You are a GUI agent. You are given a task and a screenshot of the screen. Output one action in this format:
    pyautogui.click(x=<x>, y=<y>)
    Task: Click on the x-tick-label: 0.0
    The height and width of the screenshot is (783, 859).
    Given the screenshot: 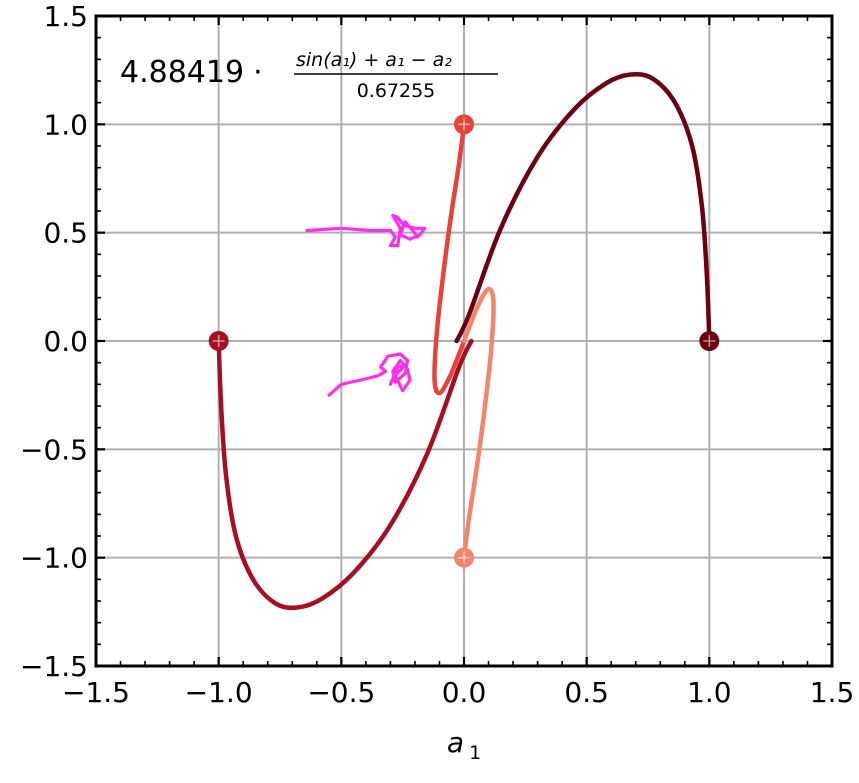 What is the action you would take?
    pyautogui.click(x=464, y=692)
    